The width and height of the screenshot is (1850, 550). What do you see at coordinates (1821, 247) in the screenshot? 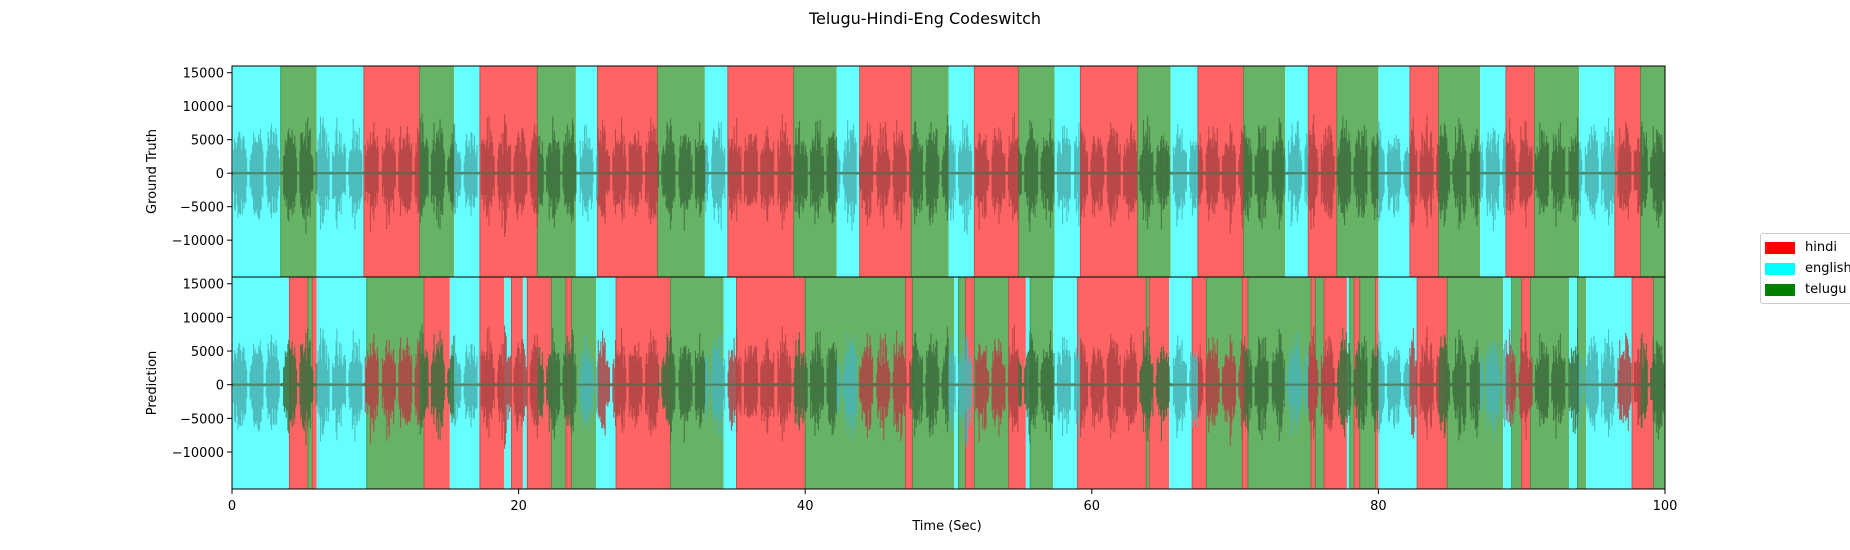
I see `legend-label-hindi: hindi` at bounding box center [1821, 247].